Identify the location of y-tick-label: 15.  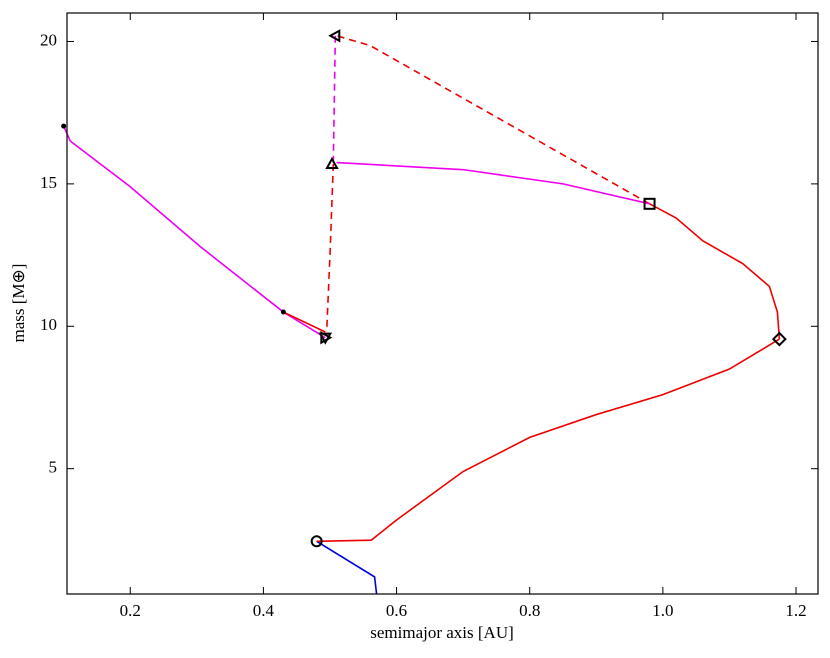
(48, 182).